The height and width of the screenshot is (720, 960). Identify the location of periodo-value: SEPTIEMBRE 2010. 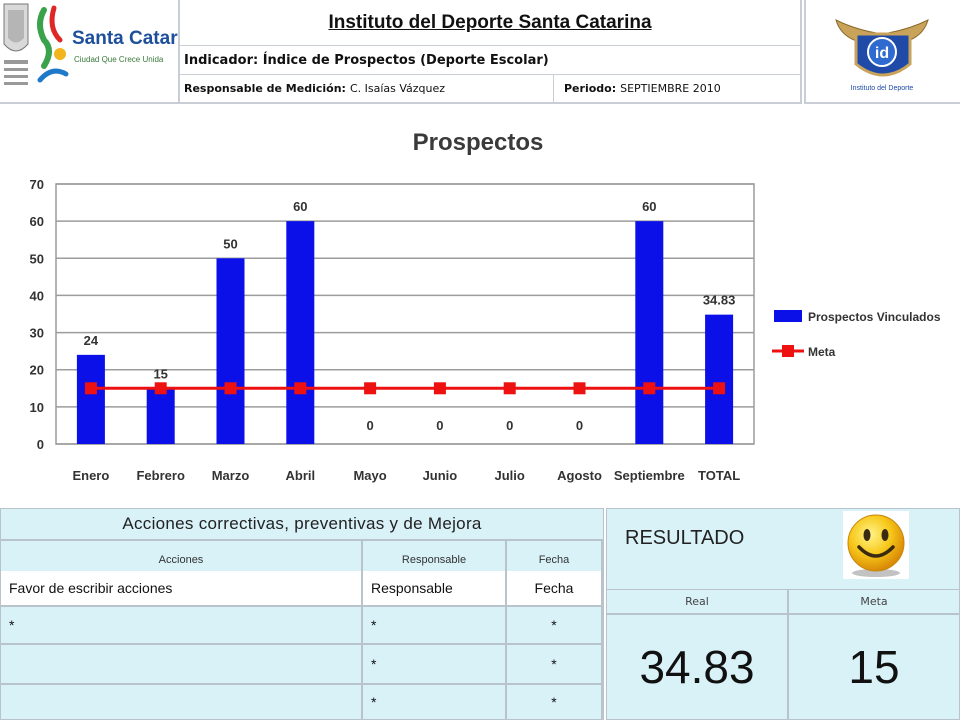
(670, 88).